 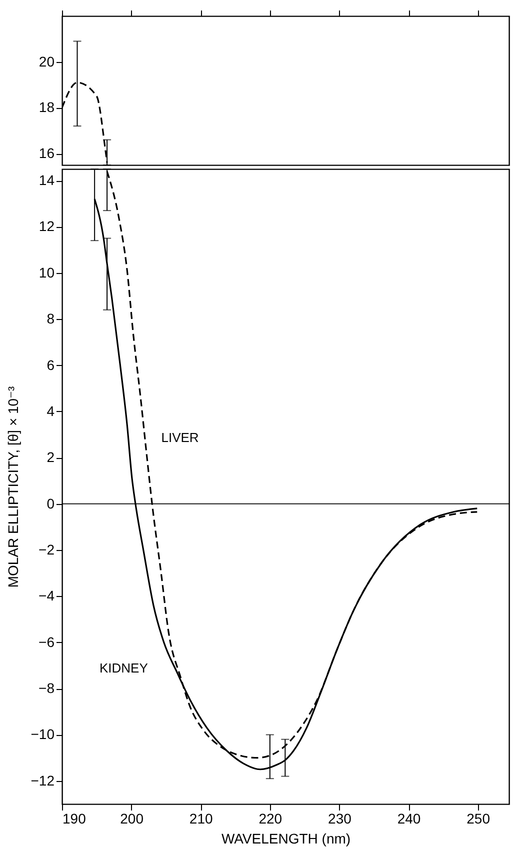 I want to click on y-tick-label: −2, so click(x=46, y=550).